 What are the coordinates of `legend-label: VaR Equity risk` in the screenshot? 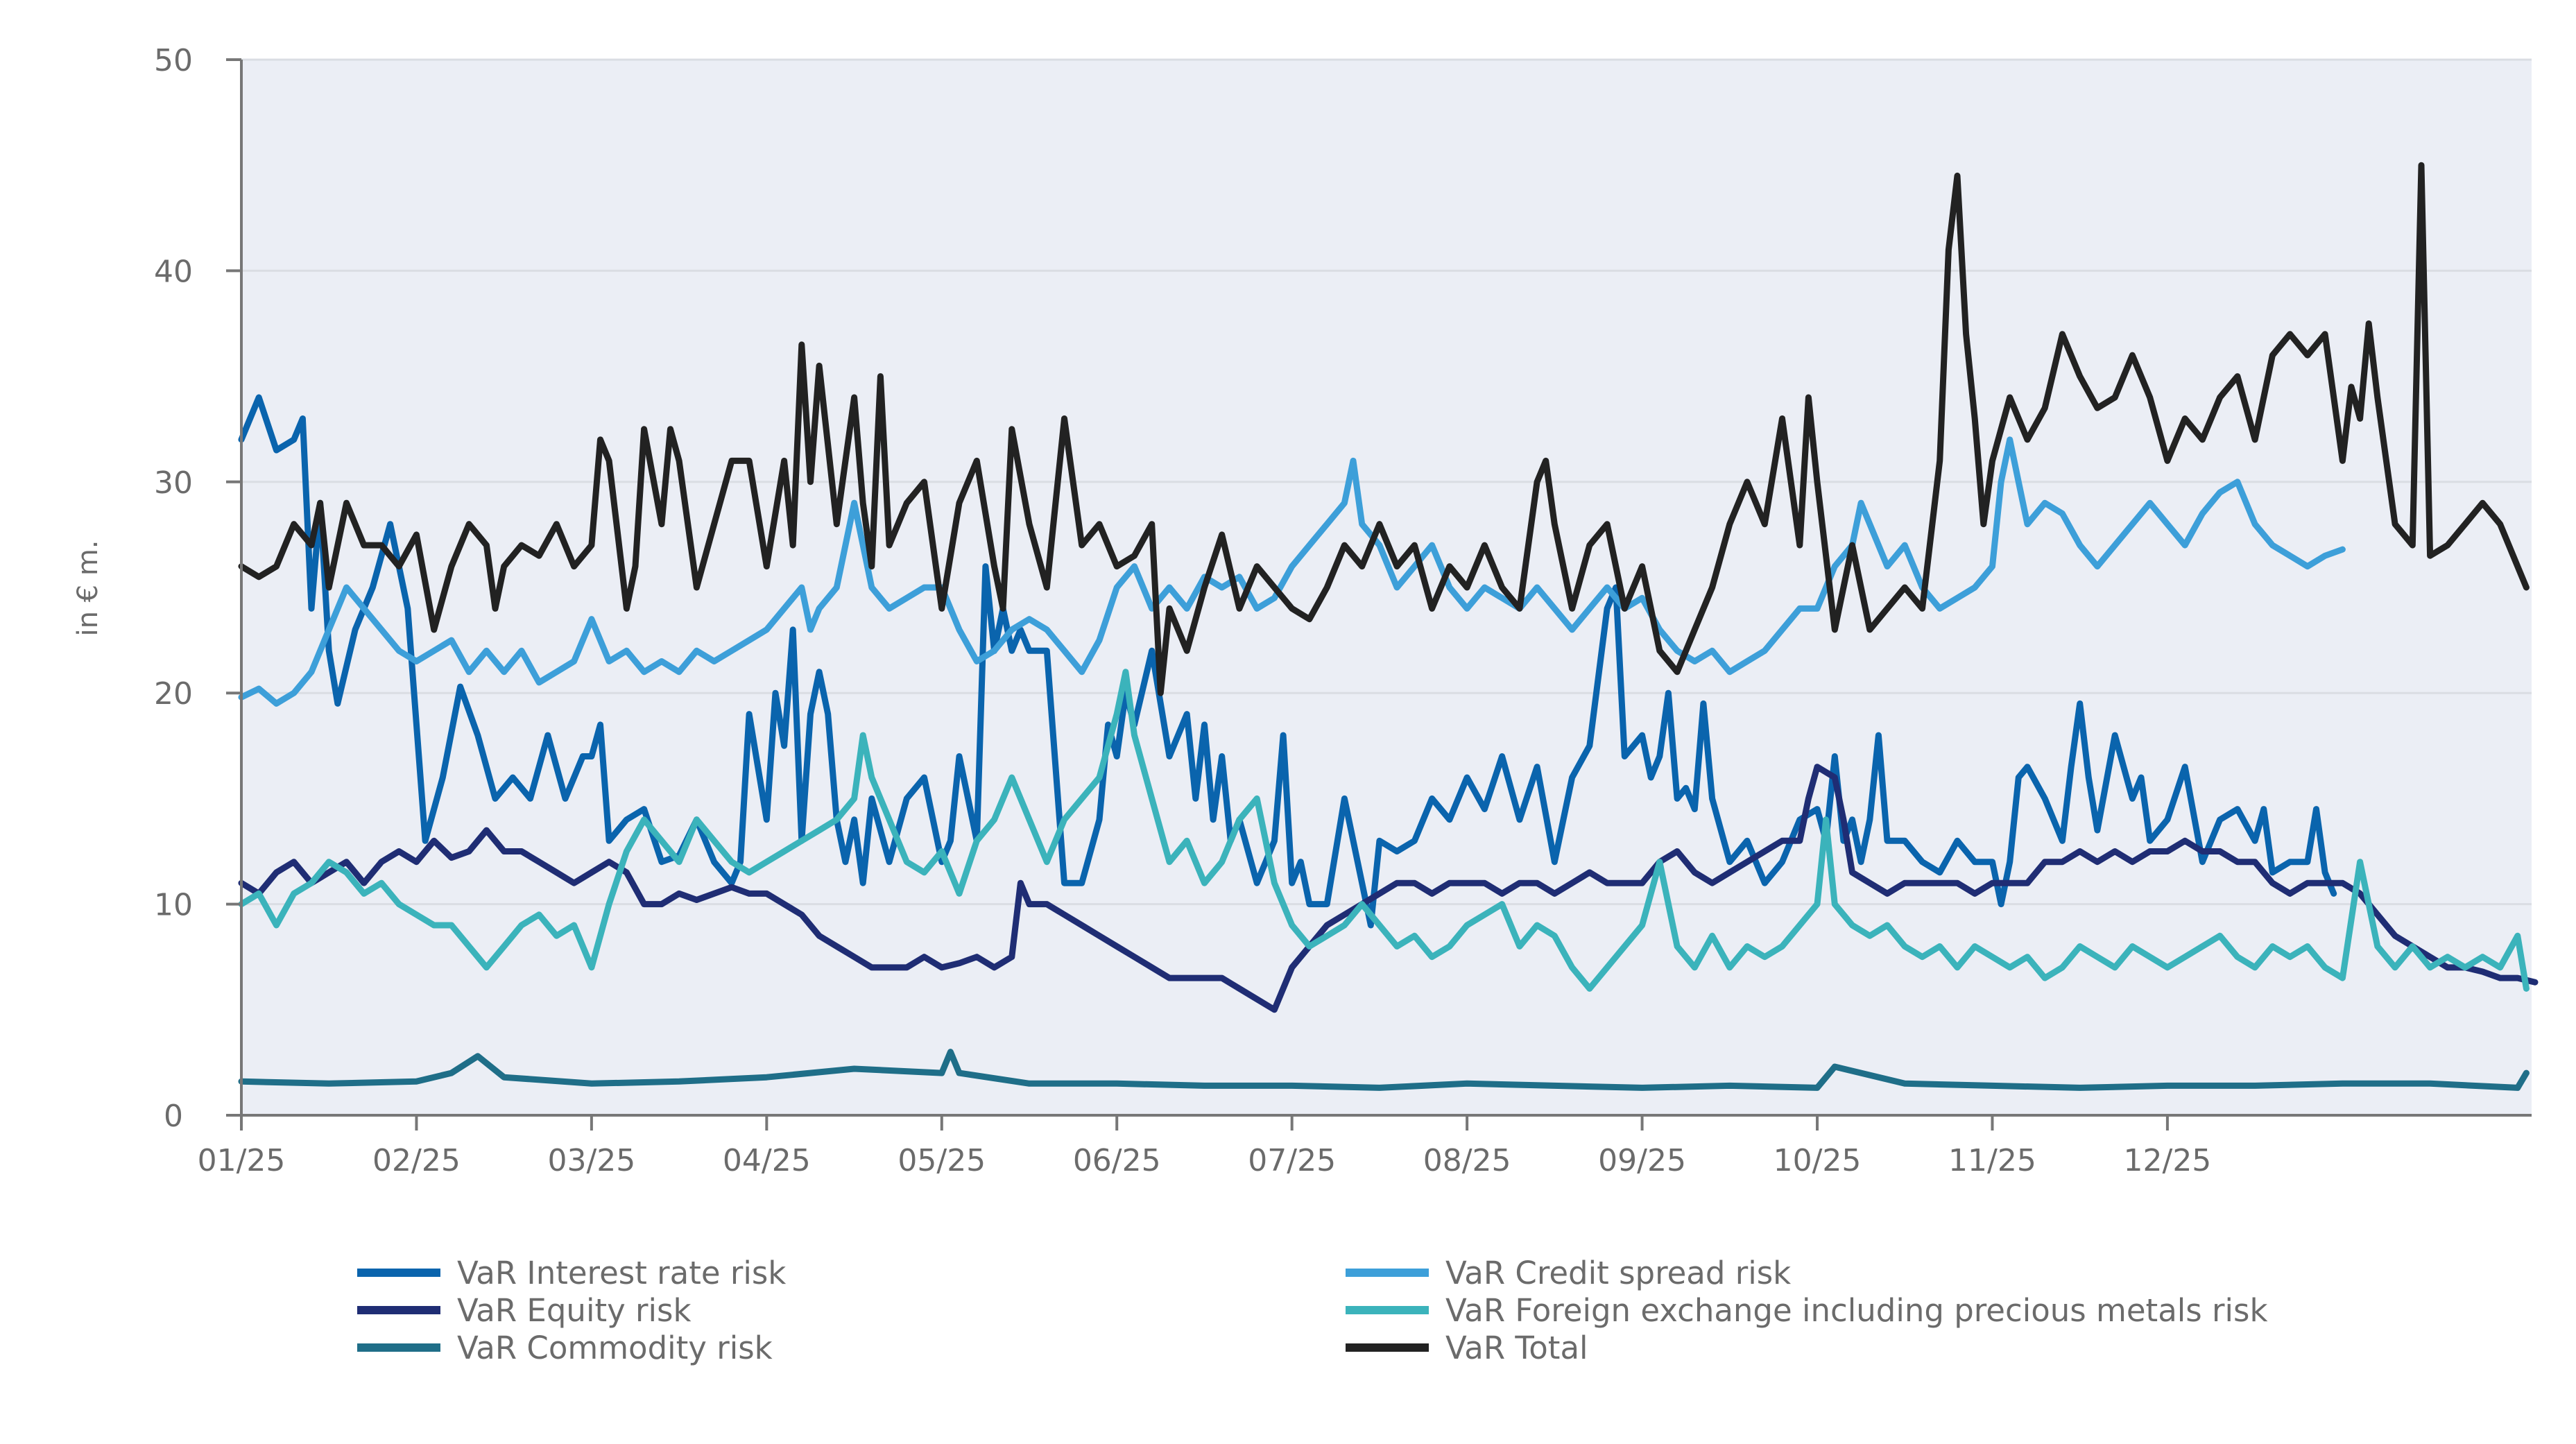 It's located at (574, 1310).